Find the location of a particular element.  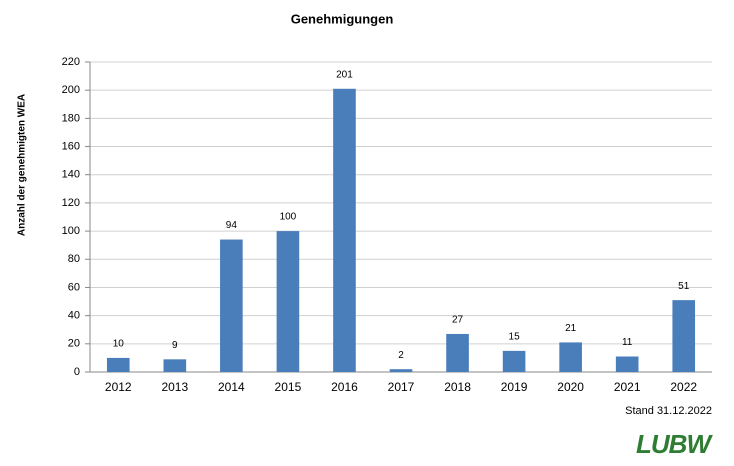

x-tick-label: 2014 is located at coordinates (231, 387).